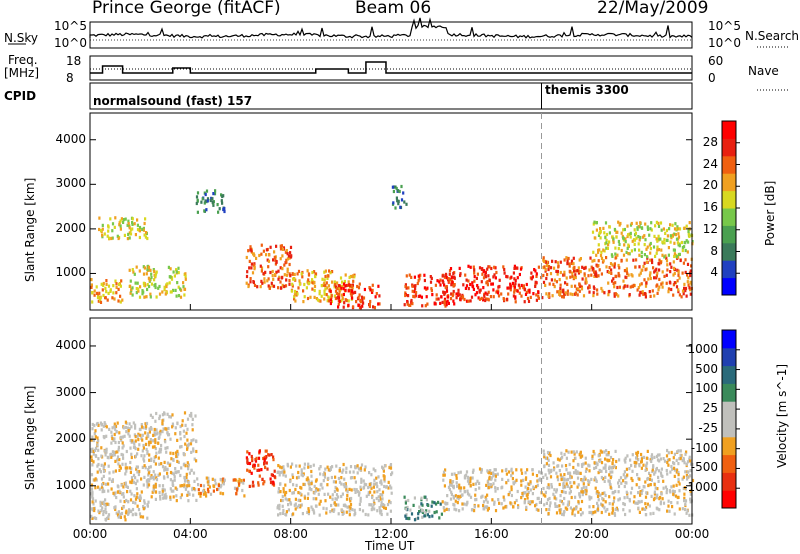 The image size is (800, 554). I want to click on x-axis-label: Time UT, so click(390, 546).